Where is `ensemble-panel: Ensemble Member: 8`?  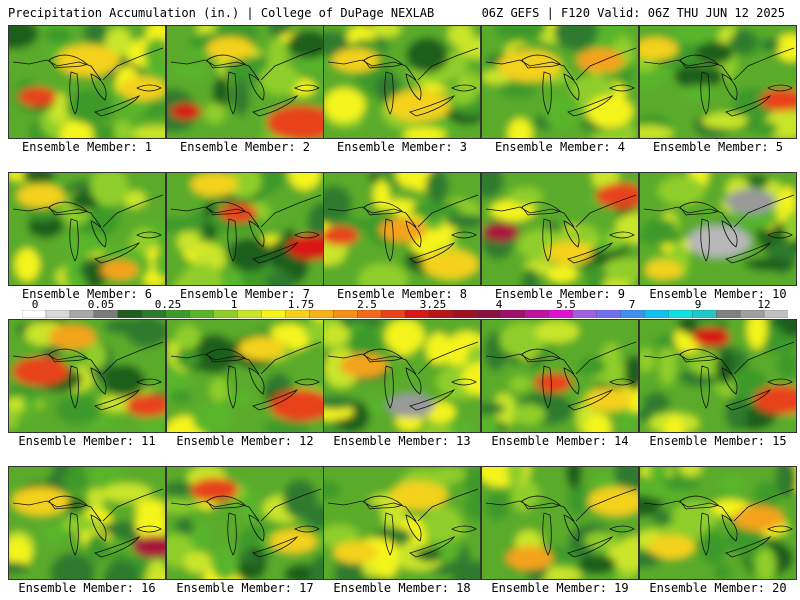 ensemble-panel: Ensemble Member: 8 is located at coordinates (402, 236).